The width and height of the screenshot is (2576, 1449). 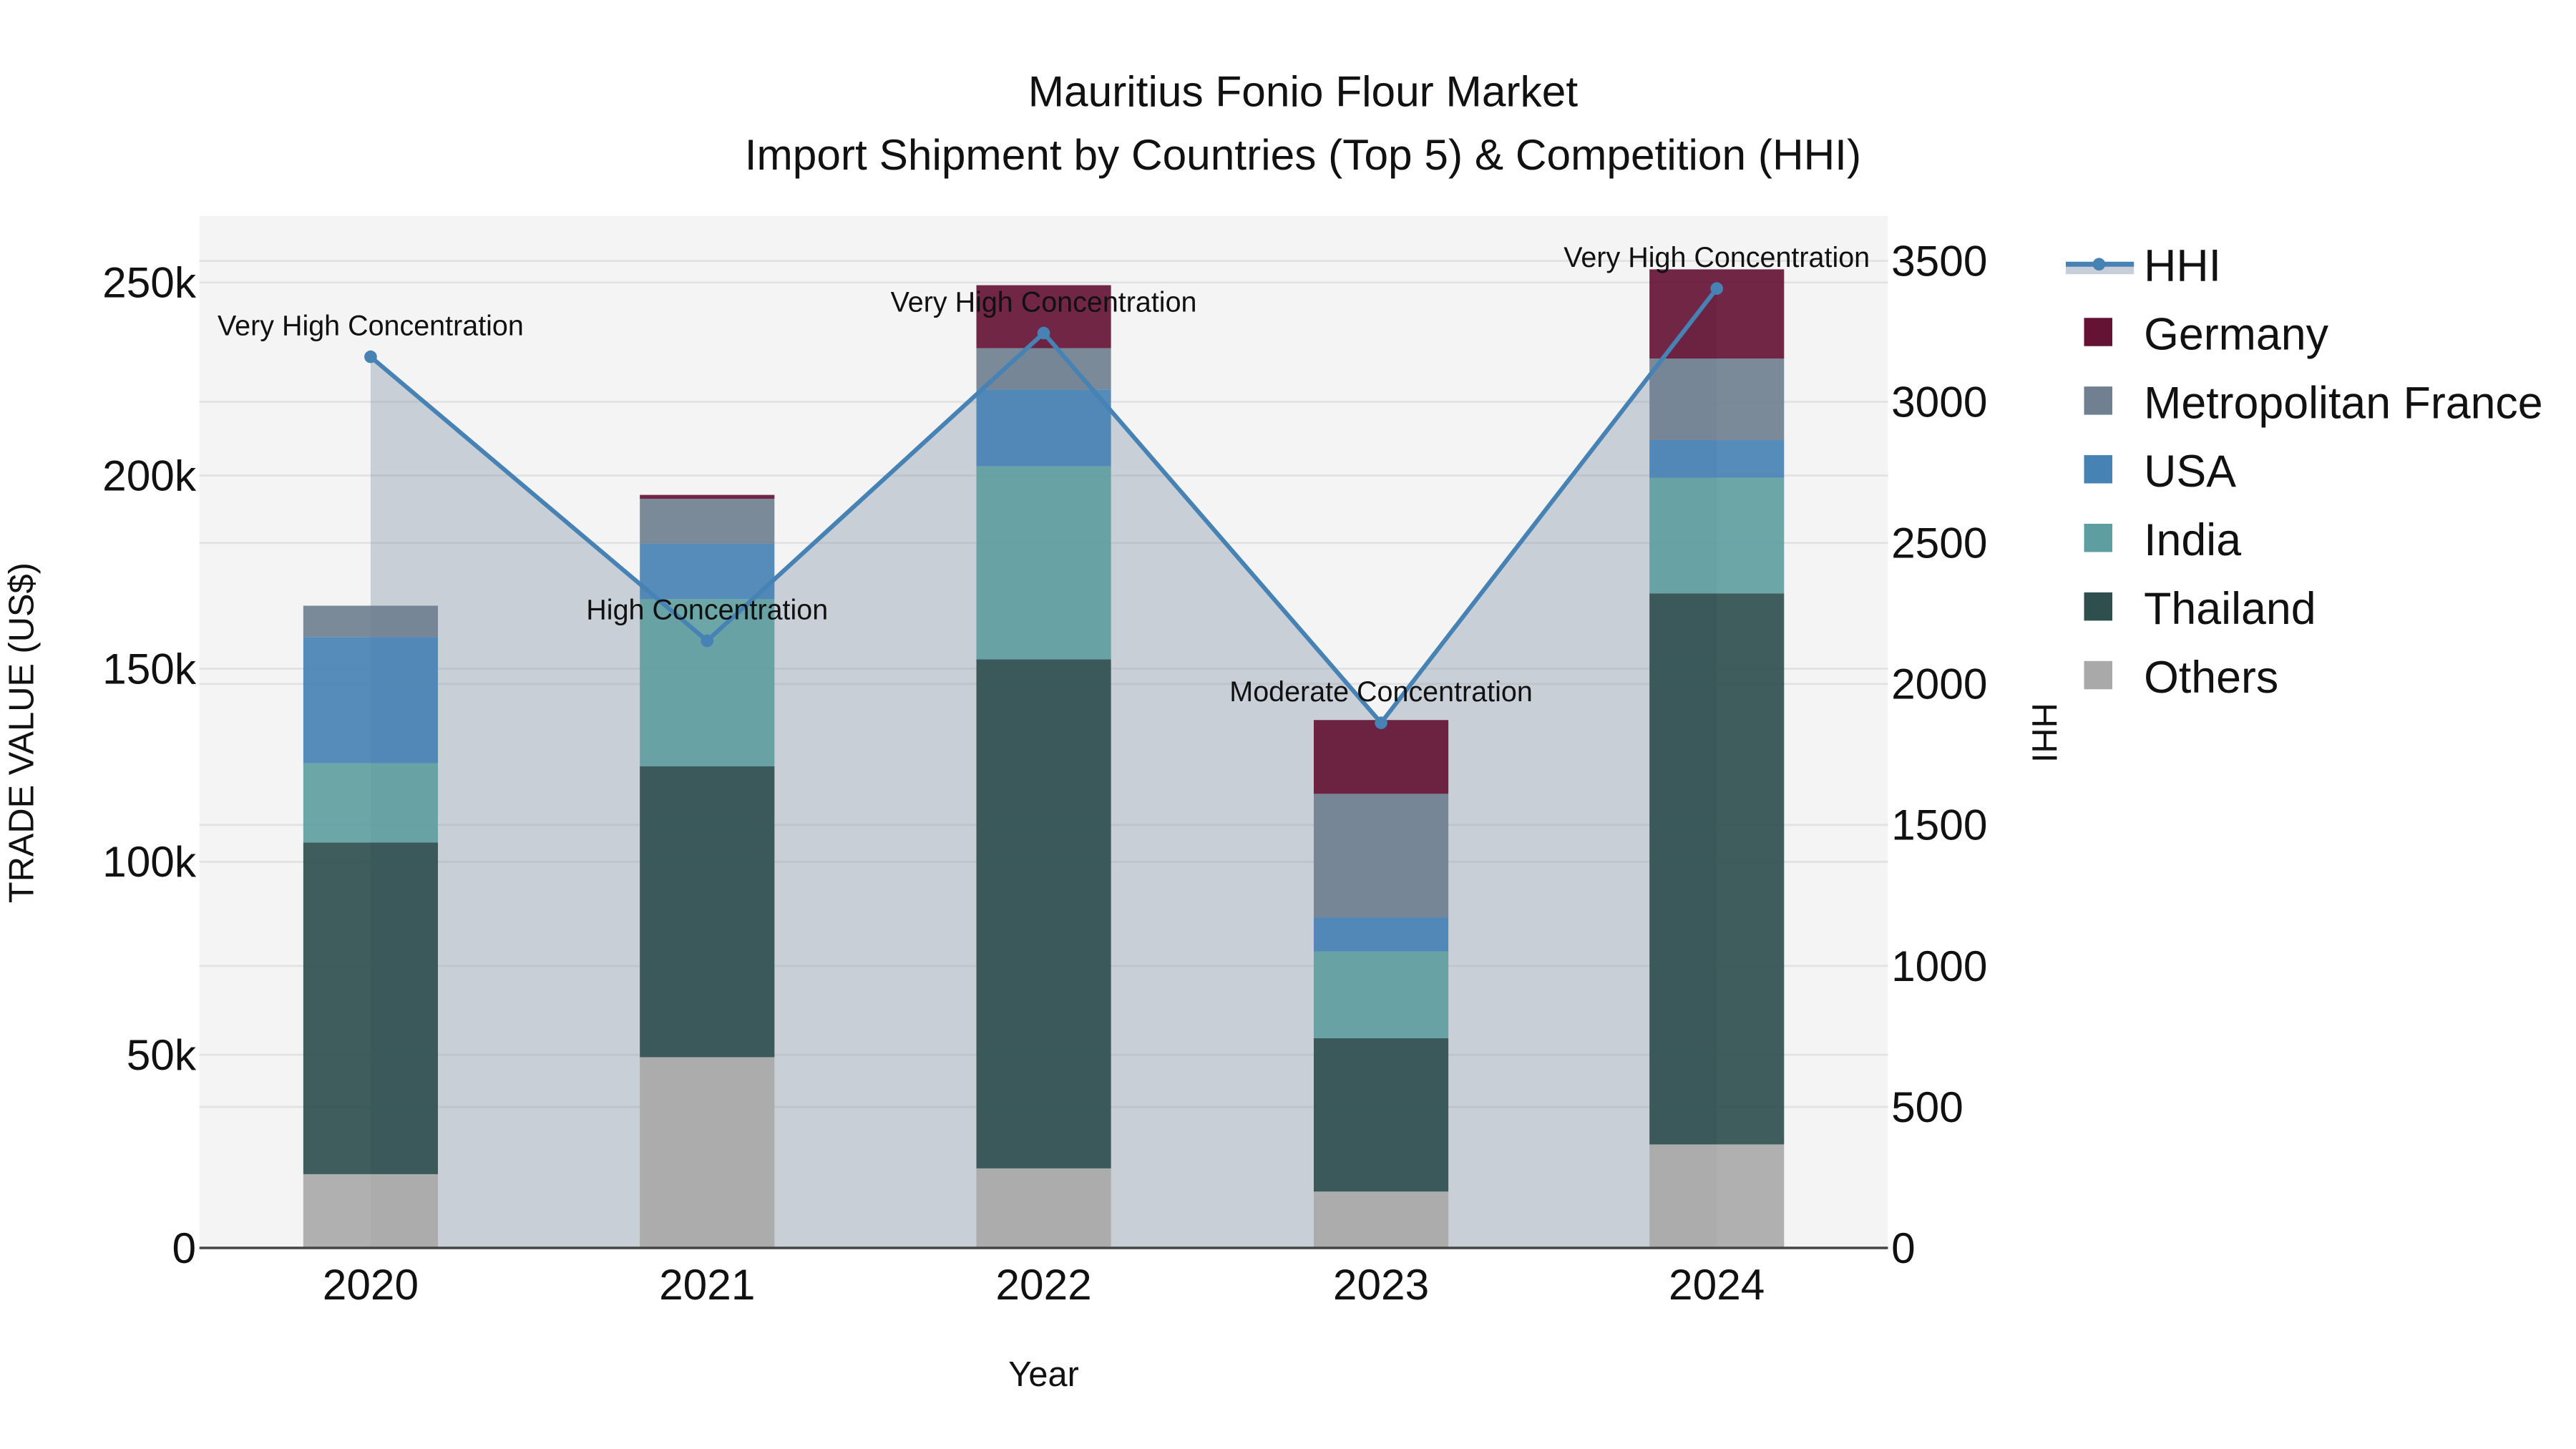 What do you see at coordinates (1939, 543) in the screenshot?
I see `y-right-tick-label: 2500` at bounding box center [1939, 543].